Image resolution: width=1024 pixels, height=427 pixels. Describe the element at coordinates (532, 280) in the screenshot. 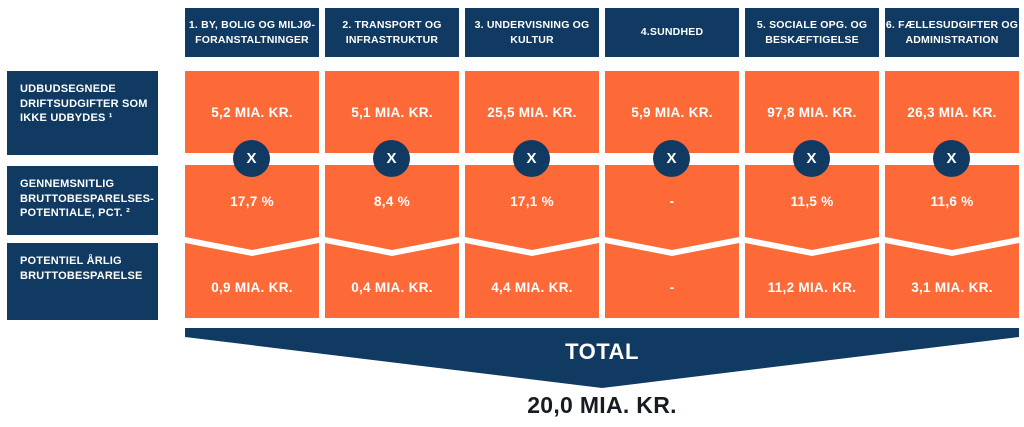

I see `value-bruttobesparelse: 4,4 MIA. KR.` at that location.